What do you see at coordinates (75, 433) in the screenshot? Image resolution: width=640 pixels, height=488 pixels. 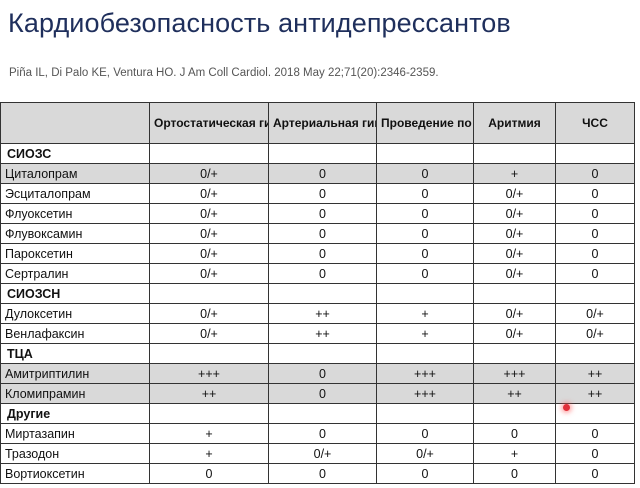 I see `drug-name: Миртазапин` at bounding box center [75, 433].